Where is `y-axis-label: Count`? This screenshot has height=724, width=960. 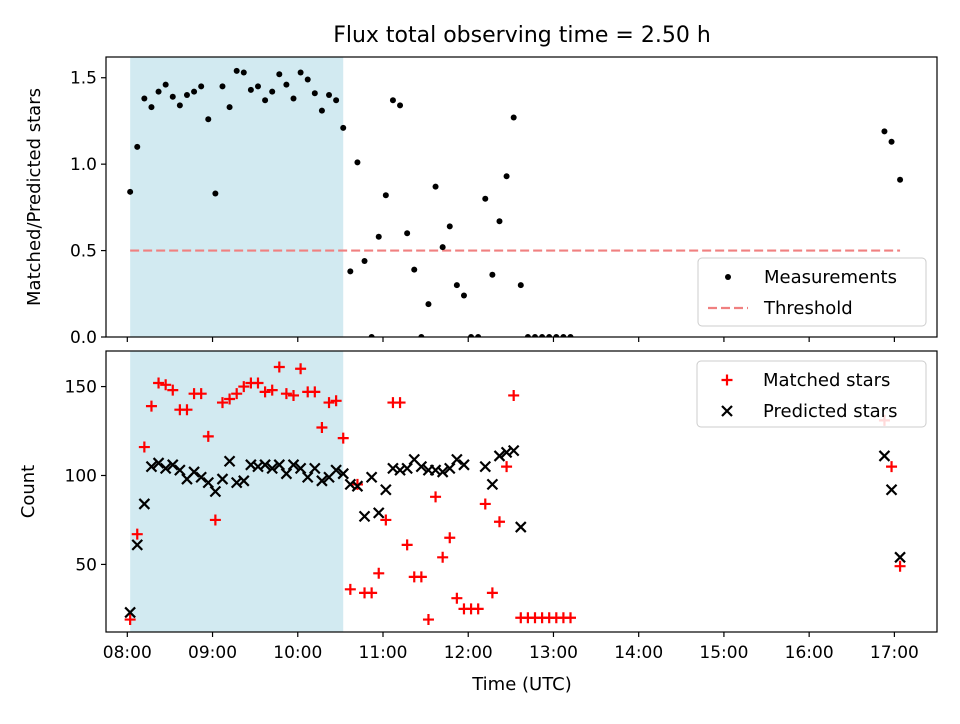
y-axis-label: Count is located at coordinates (28, 491).